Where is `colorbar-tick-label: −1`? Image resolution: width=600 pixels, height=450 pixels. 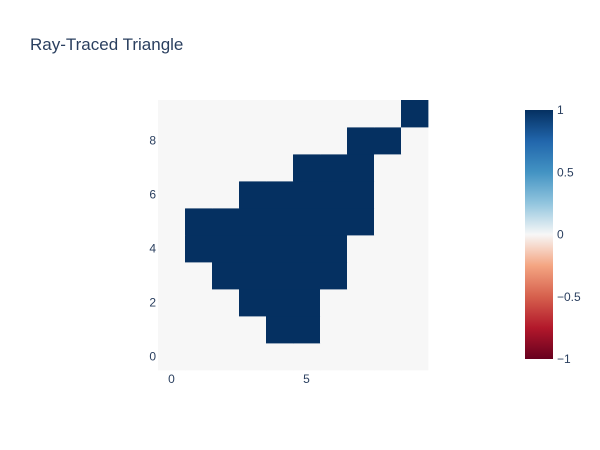
colorbar-tick-label: −1 is located at coordinates (564, 359).